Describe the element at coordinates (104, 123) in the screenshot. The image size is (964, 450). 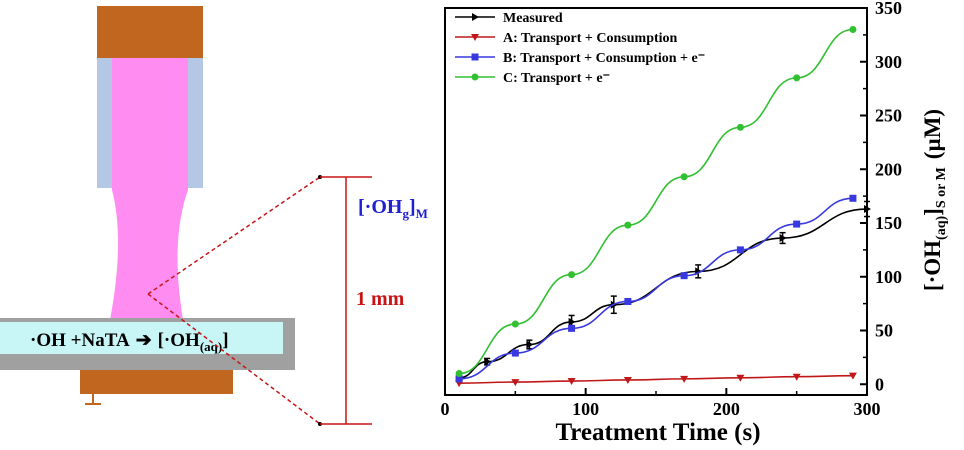
I see `quartz-tube-left` at that location.